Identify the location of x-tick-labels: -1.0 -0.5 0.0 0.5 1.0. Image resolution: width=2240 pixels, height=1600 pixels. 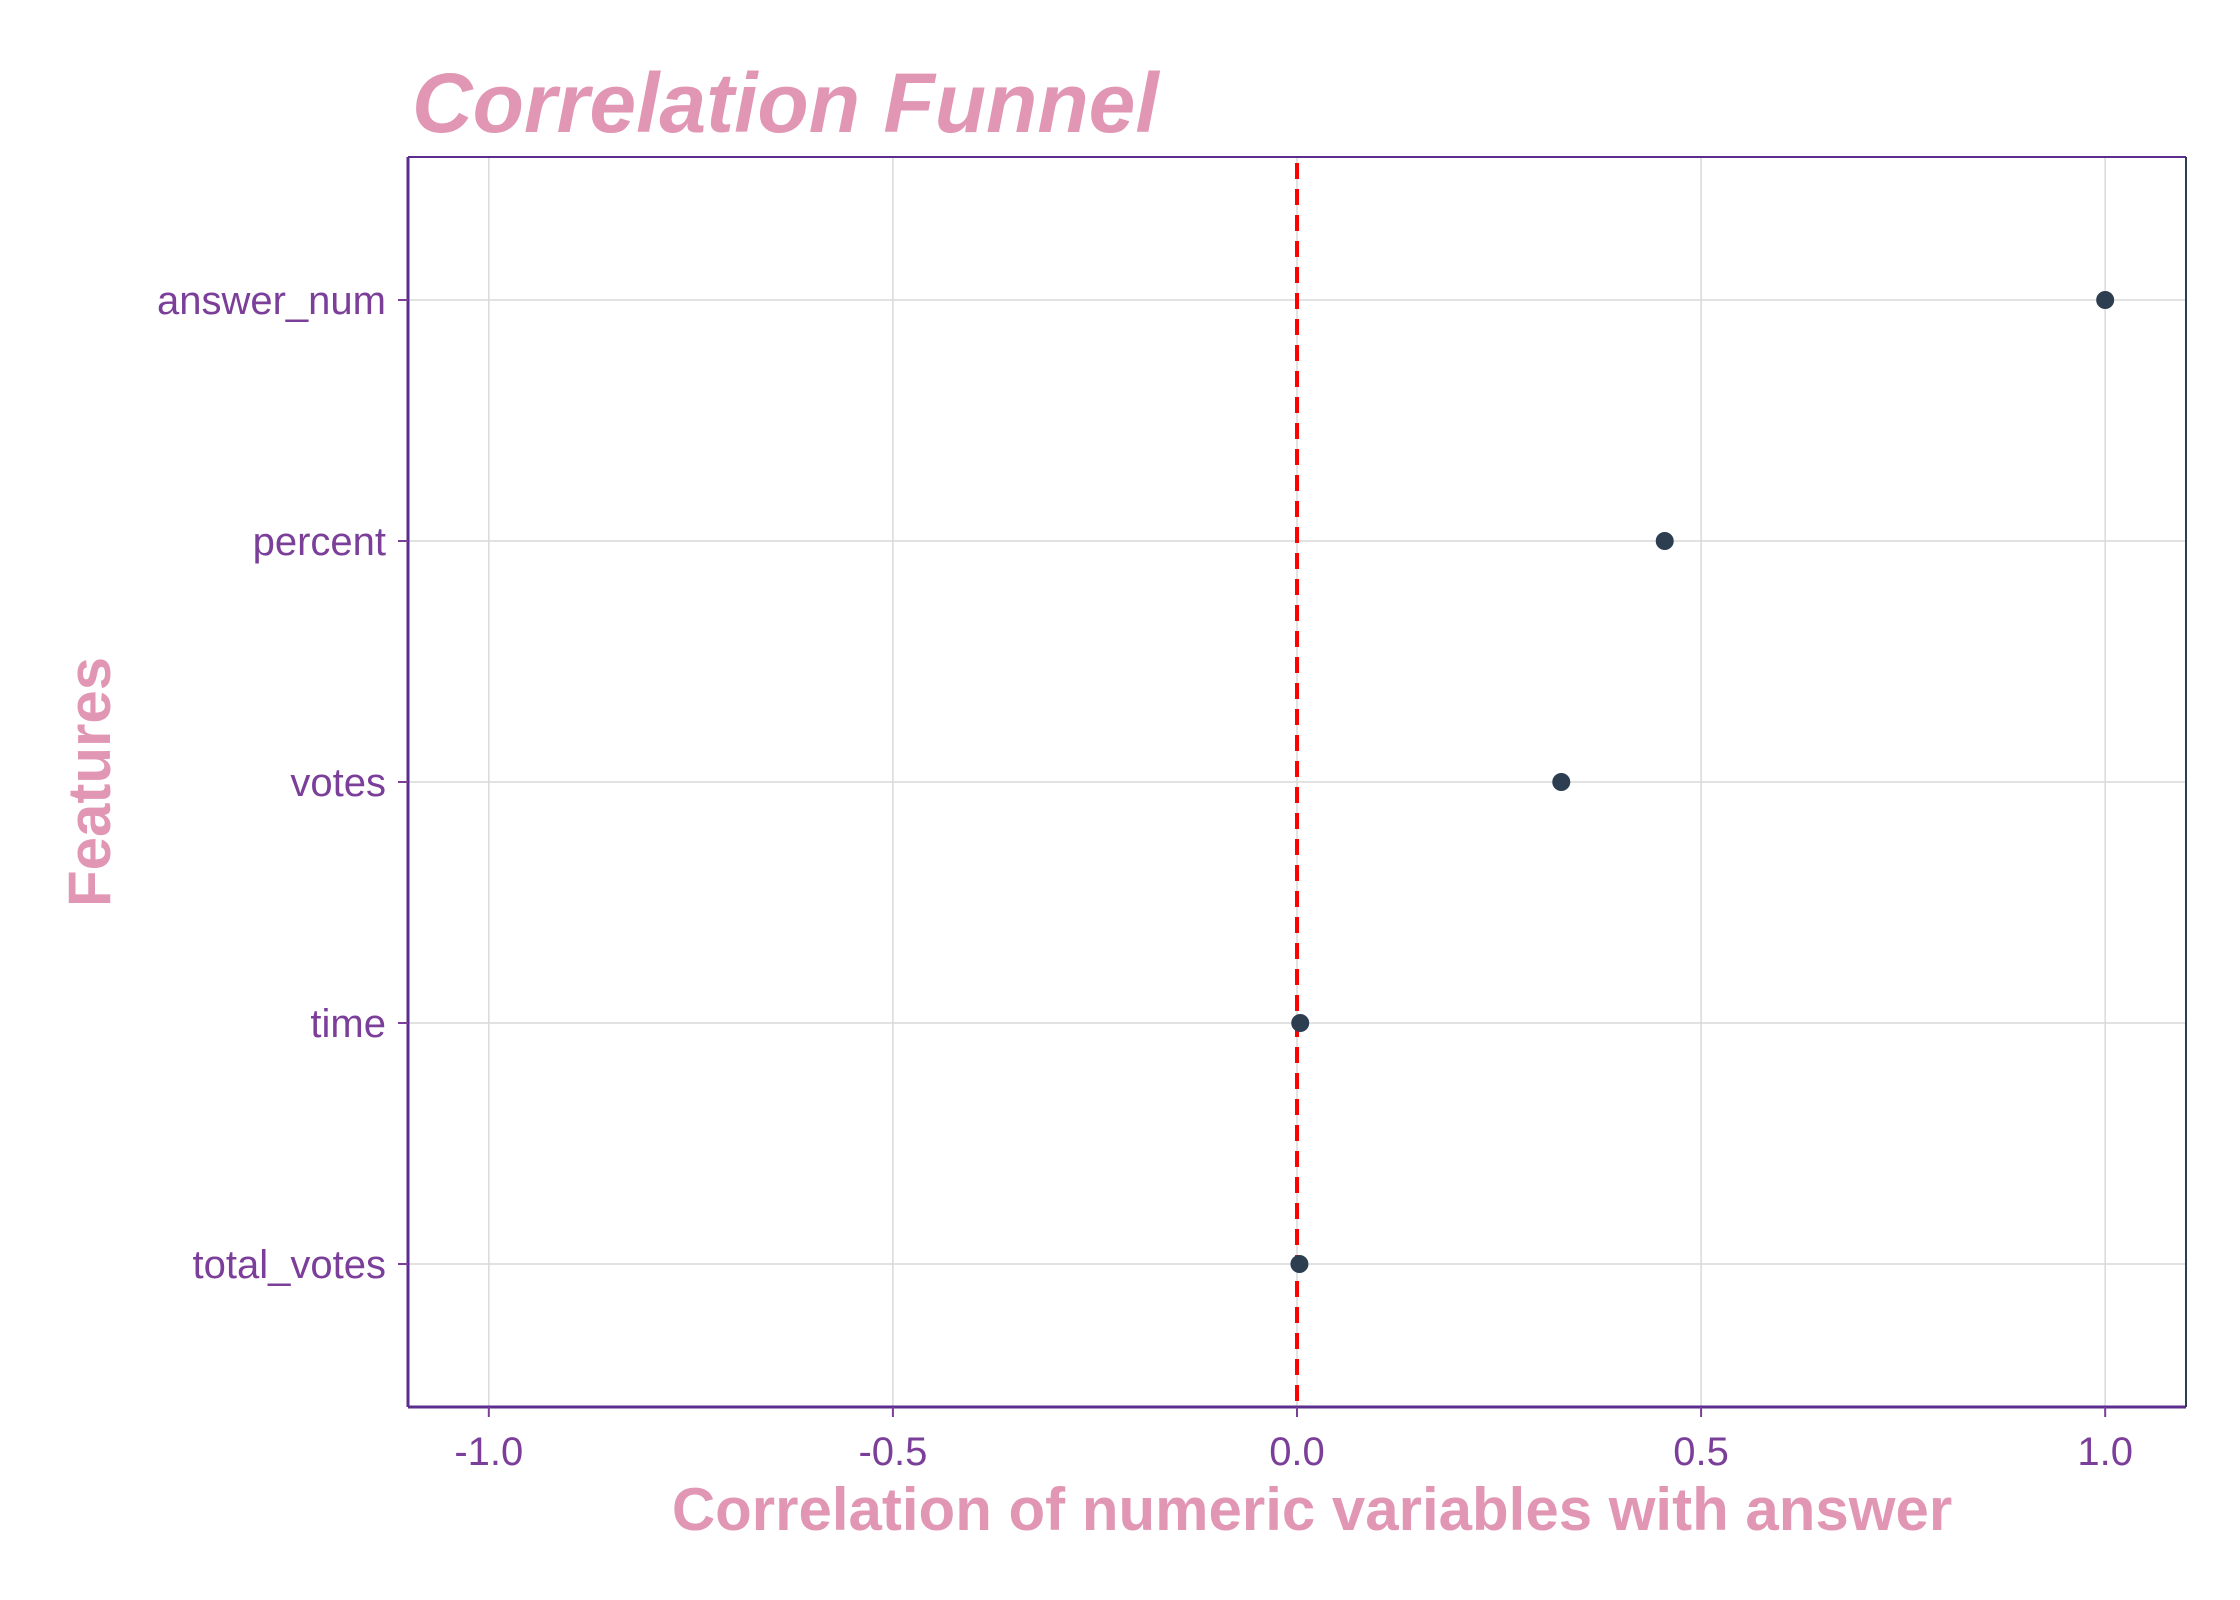
(1293, 1440).